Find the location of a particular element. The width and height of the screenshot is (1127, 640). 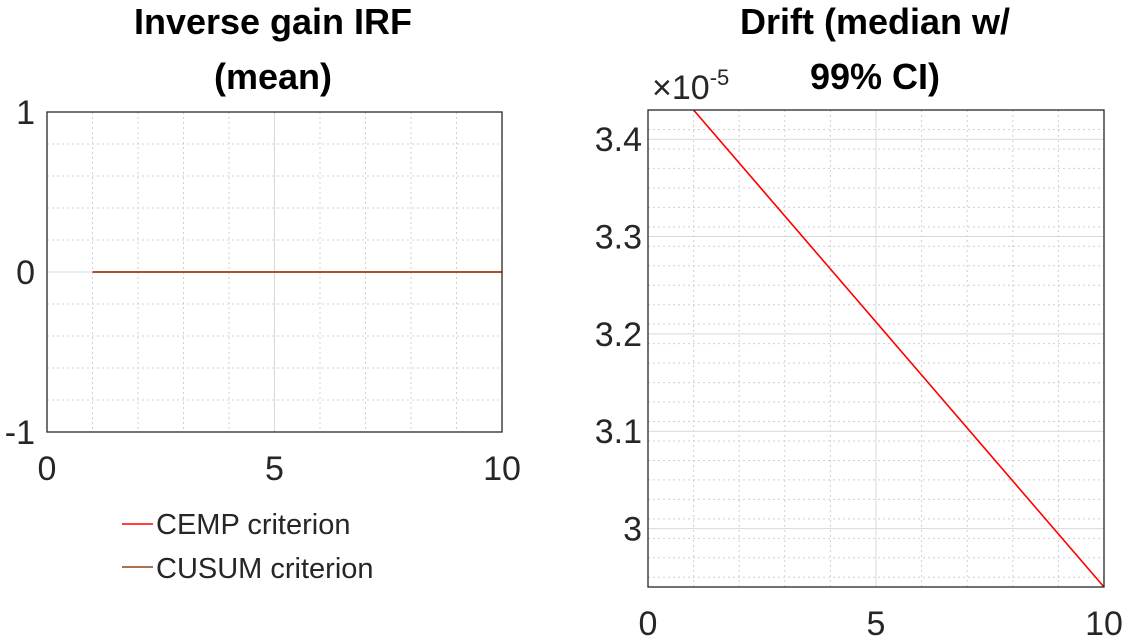

legend-label-cemp: CEMP criterion is located at coordinates (253, 525).